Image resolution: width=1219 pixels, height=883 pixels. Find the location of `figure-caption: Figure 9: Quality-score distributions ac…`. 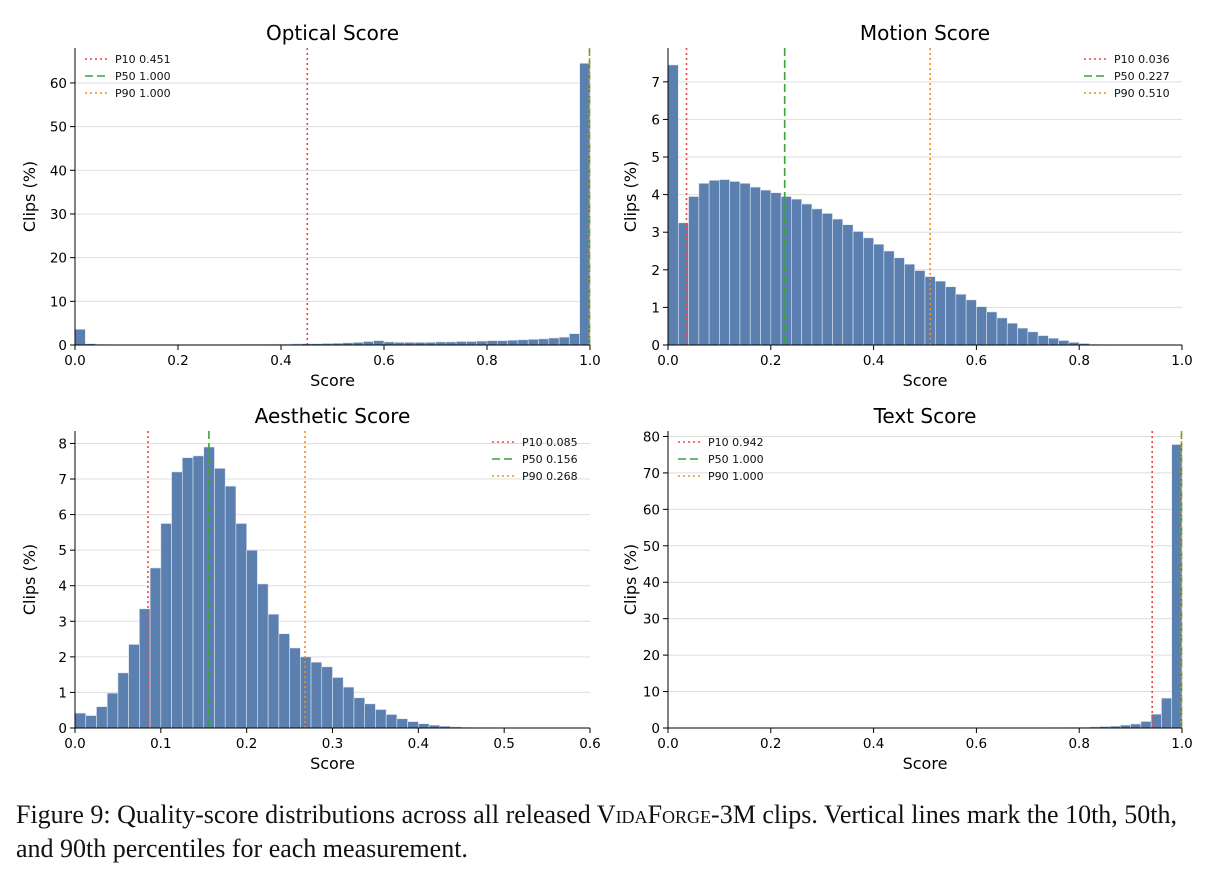

figure-caption: Figure 9: Quality-score distributions ac… is located at coordinates (613, 832).